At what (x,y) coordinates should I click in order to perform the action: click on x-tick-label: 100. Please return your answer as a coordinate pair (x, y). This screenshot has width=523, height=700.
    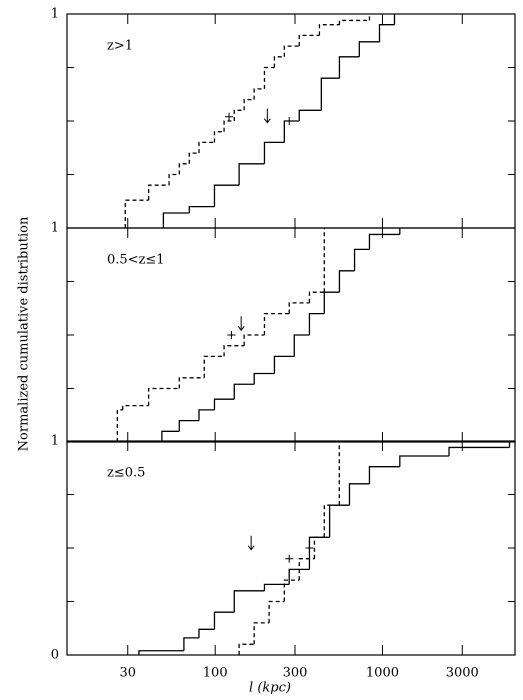
    Looking at the image, I should click on (215, 673).